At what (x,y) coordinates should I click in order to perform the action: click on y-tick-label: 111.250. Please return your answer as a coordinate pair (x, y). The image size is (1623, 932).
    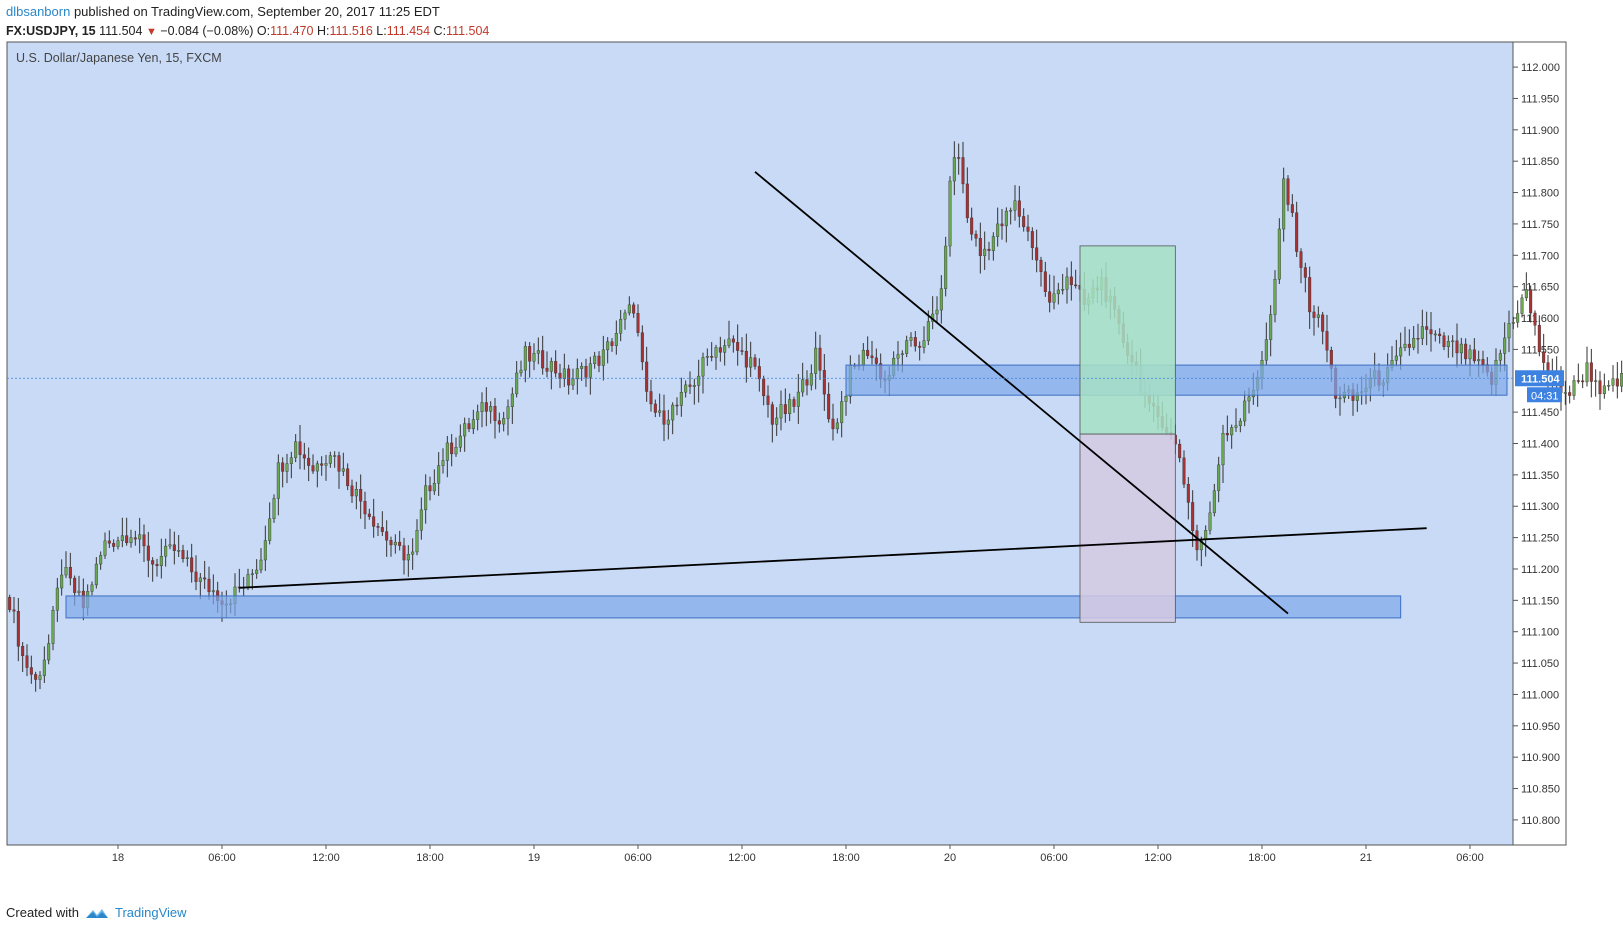
    Looking at the image, I should click on (1540, 539).